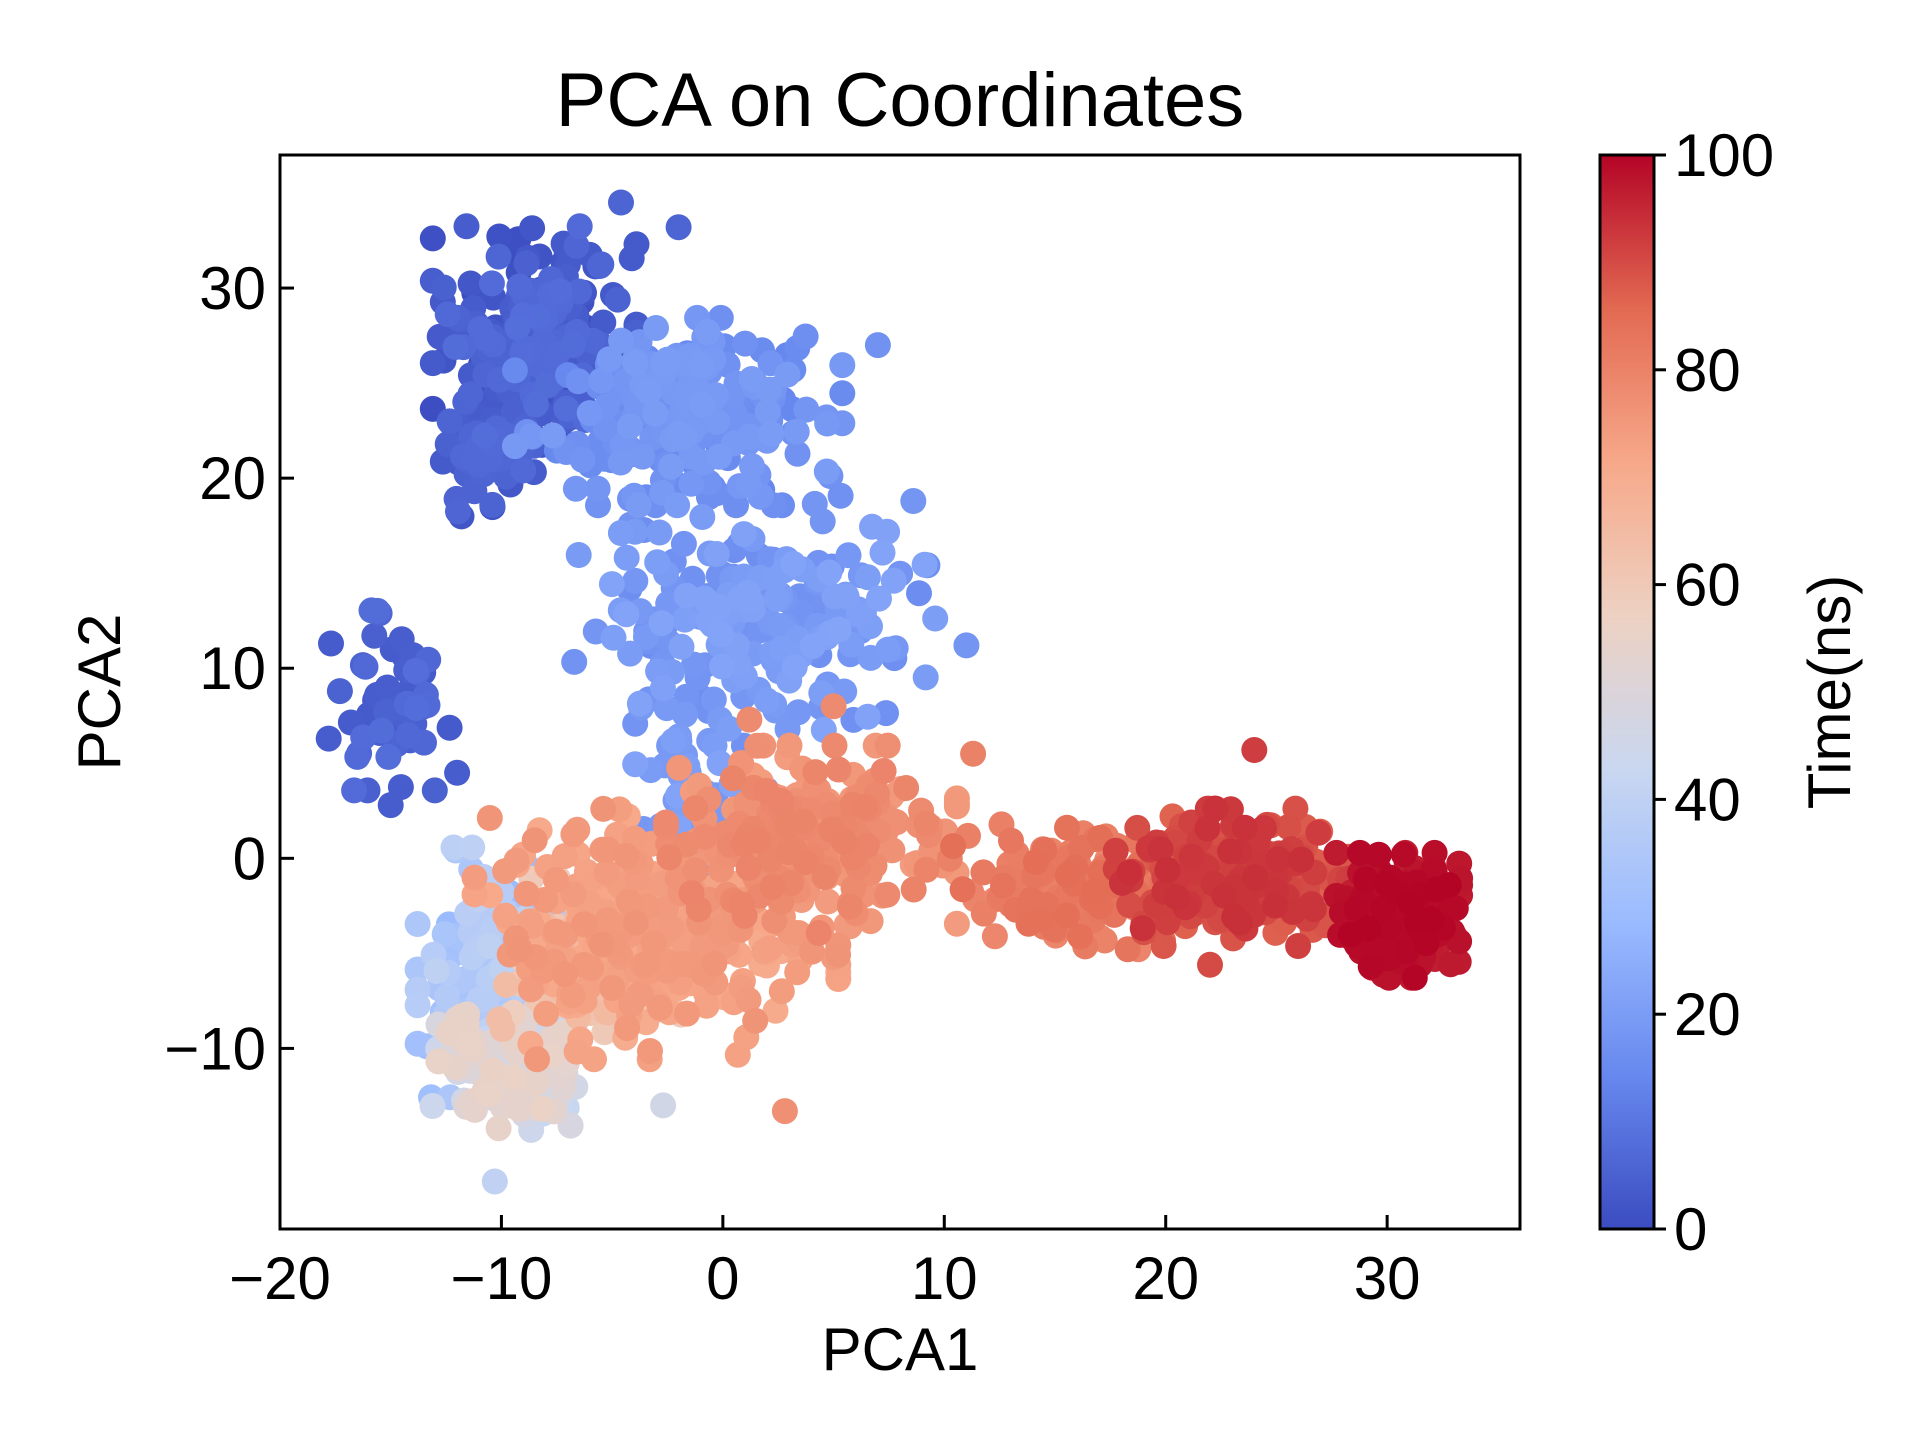 The height and width of the screenshot is (1445, 1920). Describe the element at coordinates (249, 858) in the screenshot. I see `y-tick-label: 0` at that location.